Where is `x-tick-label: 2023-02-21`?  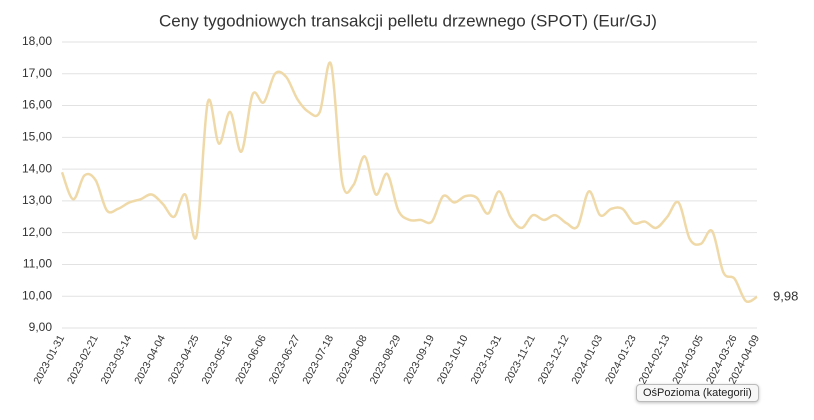
x-tick-label: 2023-02-21 is located at coordinates (83, 359).